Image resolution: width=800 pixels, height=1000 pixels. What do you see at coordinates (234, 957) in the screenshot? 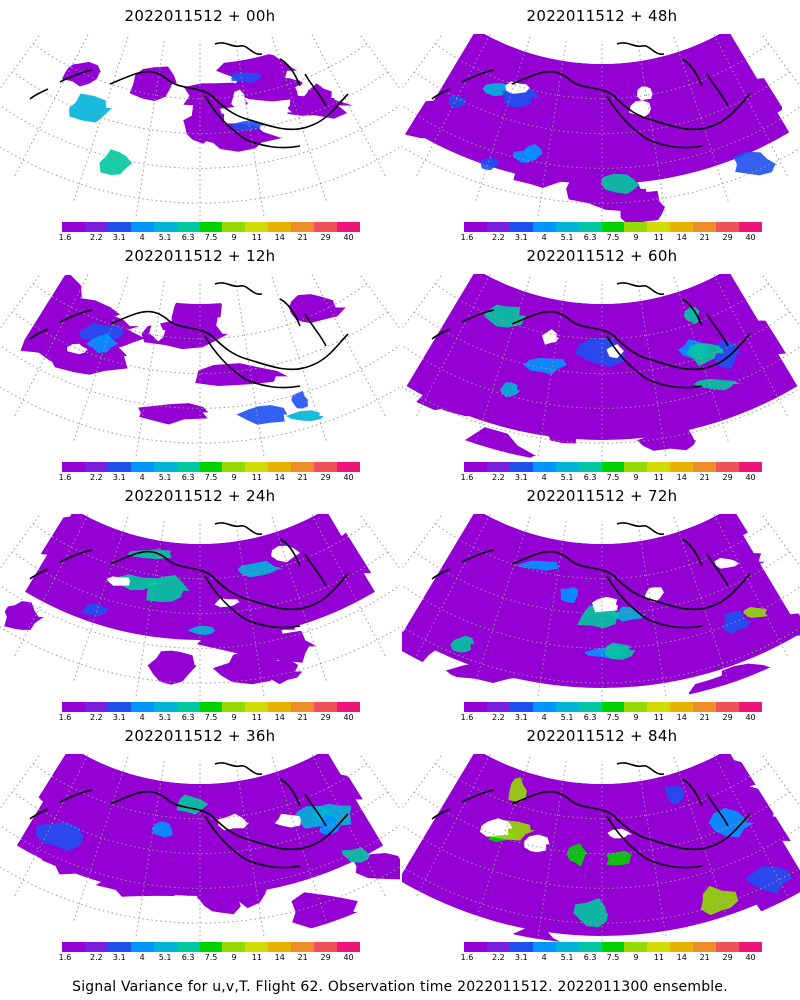
I see `colorbar-tick-label: 9` at bounding box center [234, 957].